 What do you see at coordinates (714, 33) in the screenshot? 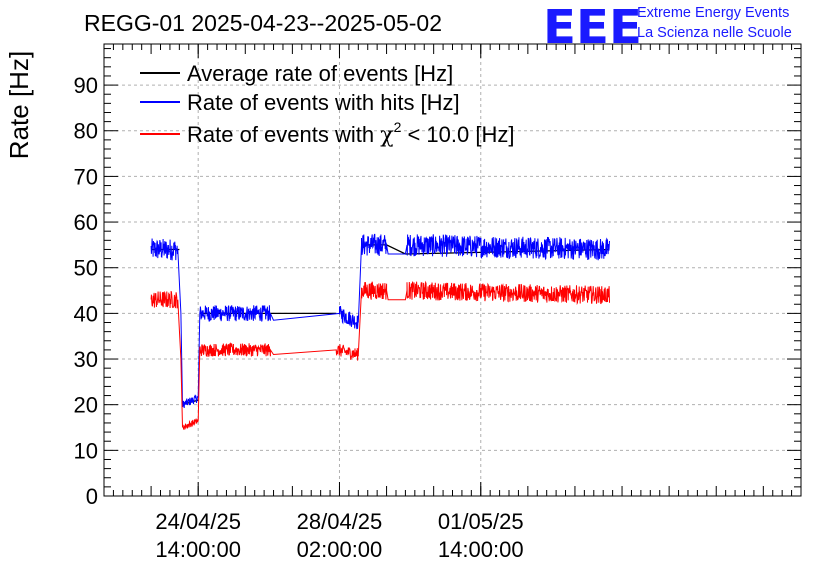
I see `logo-line-2: La Scienza nelle Scuole` at bounding box center [714, 33].